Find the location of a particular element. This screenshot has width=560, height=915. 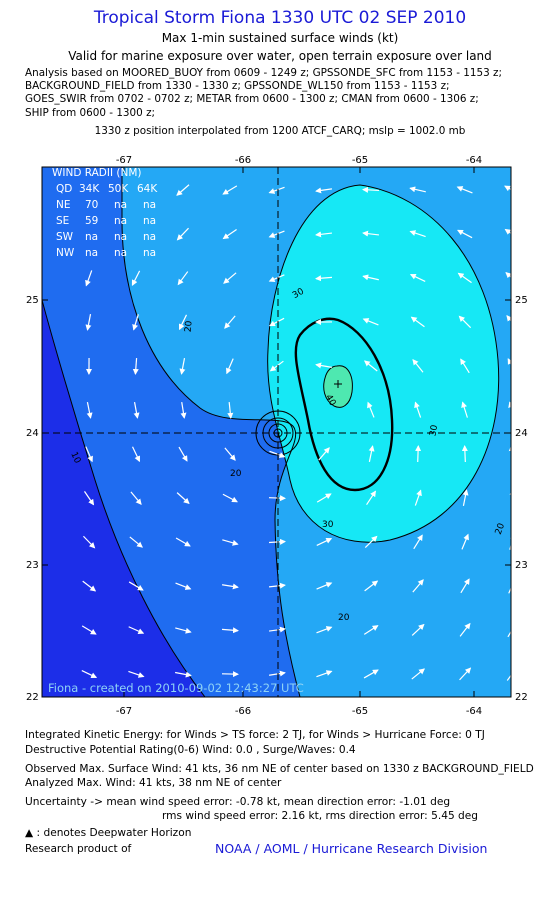

lon-label-bottom: -64 is located at coordinates (474, 711).